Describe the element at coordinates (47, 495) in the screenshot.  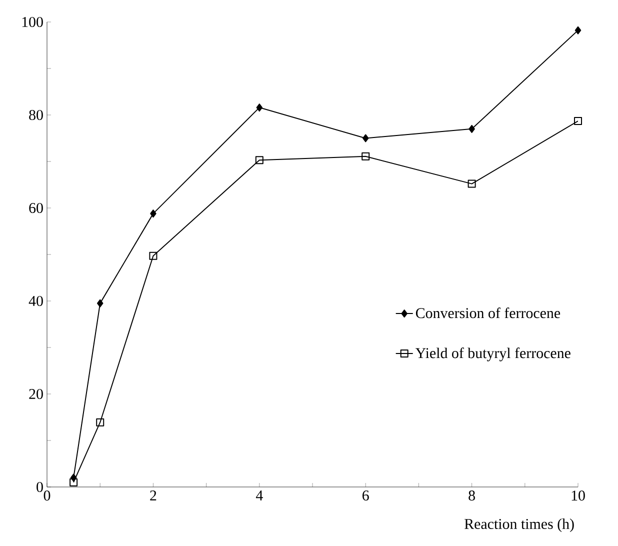
I see `x-tick-label: 0` at that location.